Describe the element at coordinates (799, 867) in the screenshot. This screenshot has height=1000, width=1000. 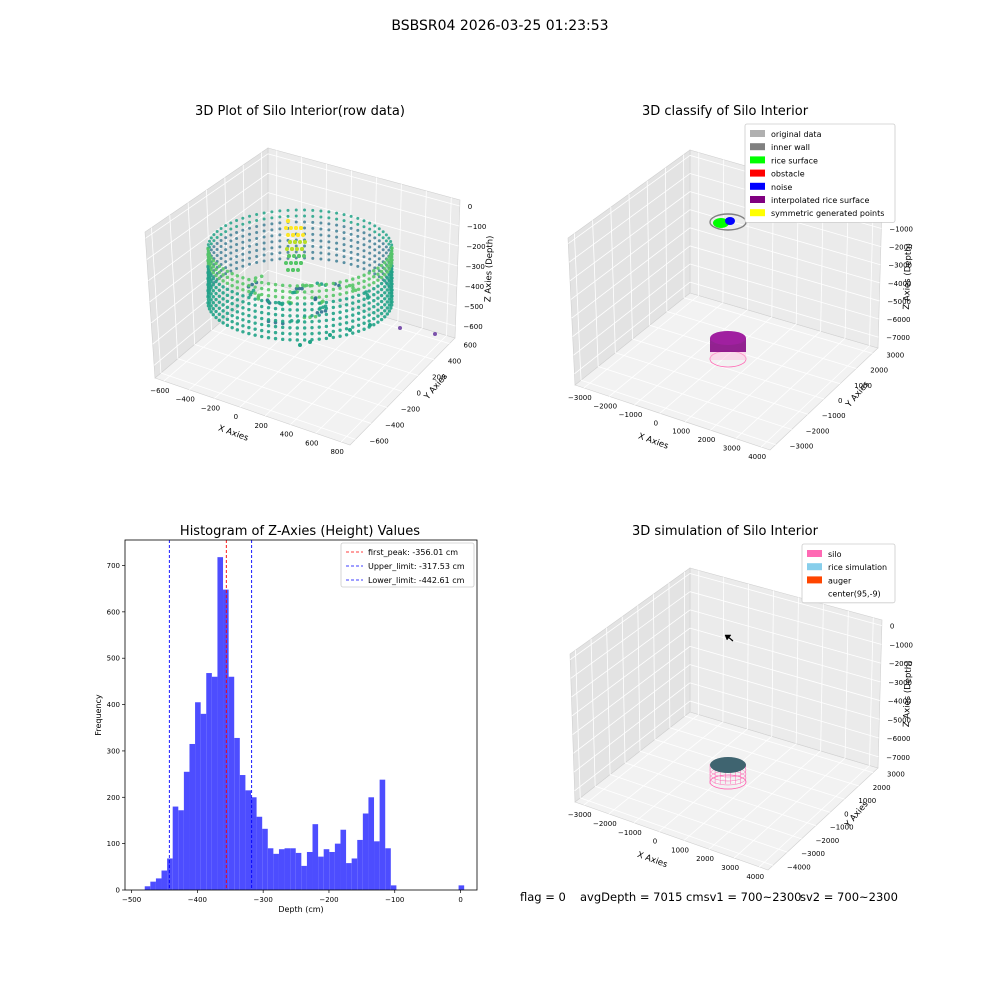
I see `p4-y-tick-label: −4000` at that location.